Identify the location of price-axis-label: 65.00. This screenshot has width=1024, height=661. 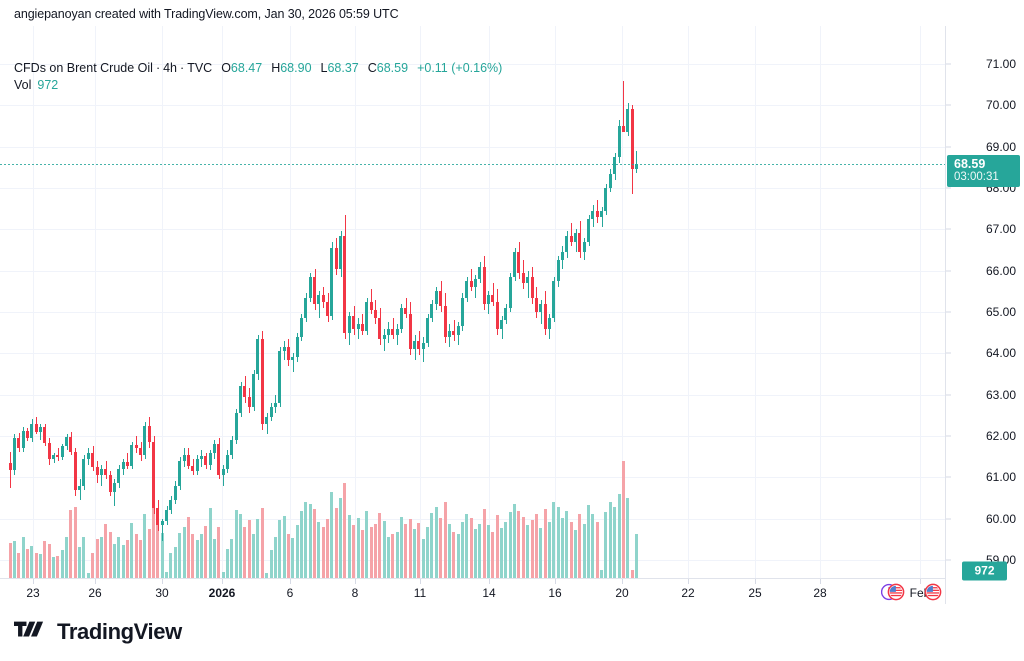
(1000, 311).